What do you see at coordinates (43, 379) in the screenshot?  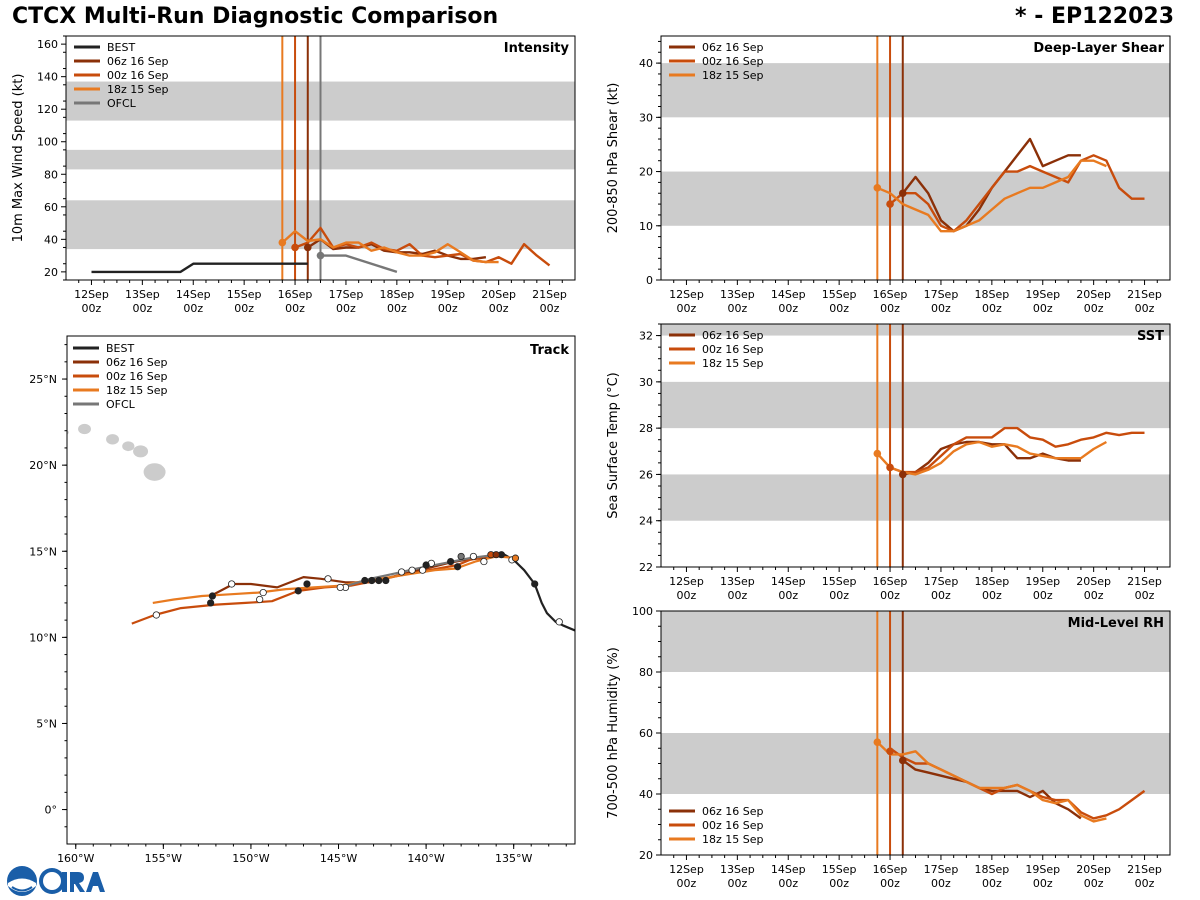 I see `lat-tick-label: 25°N` at bounding box center [43, 379].